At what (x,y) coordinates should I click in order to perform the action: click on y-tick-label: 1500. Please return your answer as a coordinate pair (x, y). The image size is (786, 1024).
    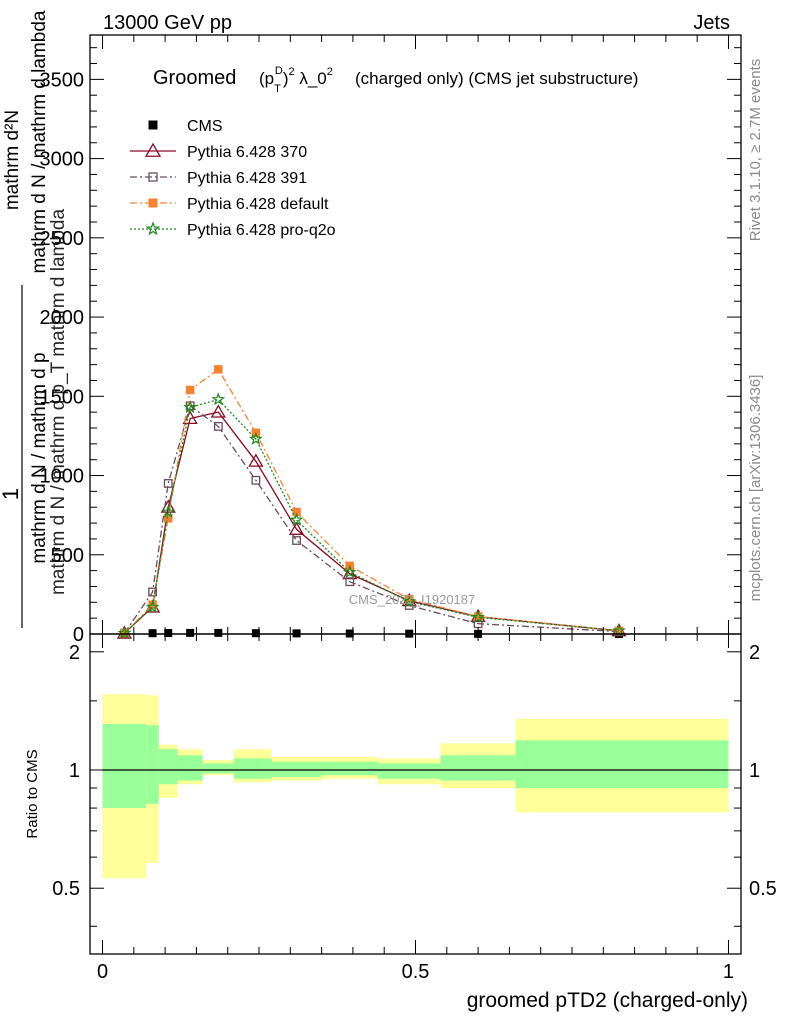
    Looking at the image, I should click on (62, 397).